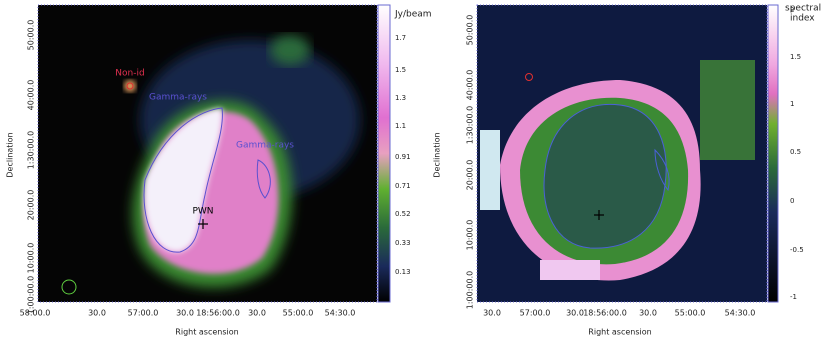  I want to click on colorbar-tick-label: 0.5, so click(795, 152).